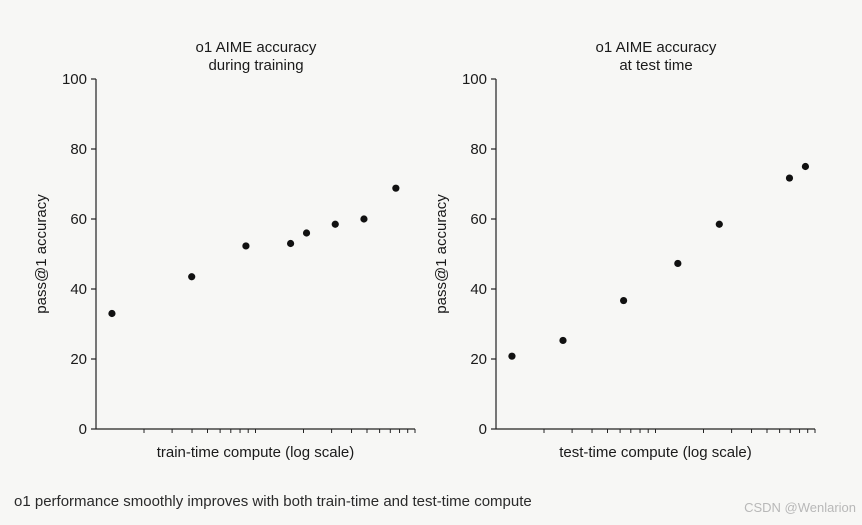 The image size is (862, 525). I want to click on chart-1-y-axis-label: pass@1 accuracy, so click(441, 254).